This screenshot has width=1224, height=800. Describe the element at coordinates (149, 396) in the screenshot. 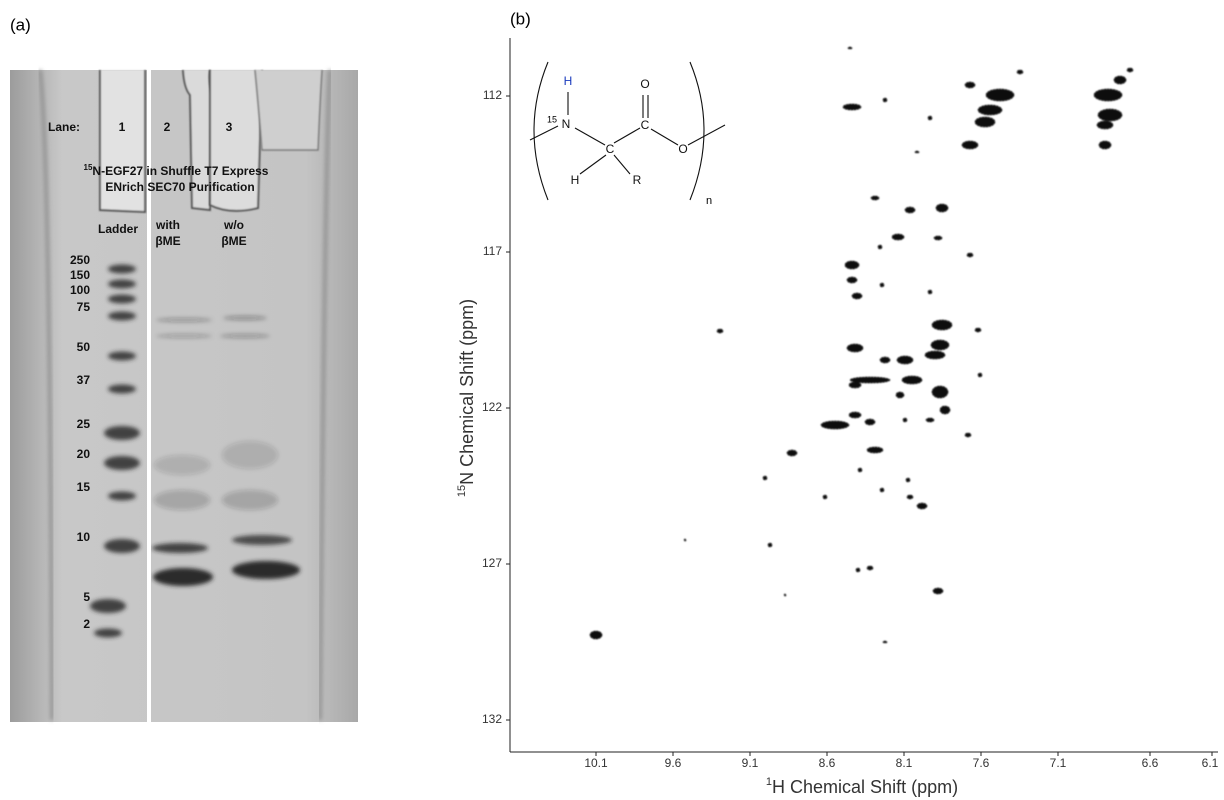

I see `divider` at that location.